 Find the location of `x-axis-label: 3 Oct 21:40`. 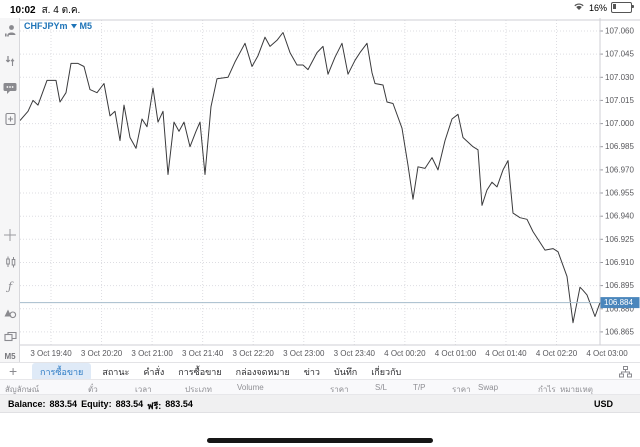

x-axis-label: 3 Oct 21:40 is located at coordinates (203, 353).